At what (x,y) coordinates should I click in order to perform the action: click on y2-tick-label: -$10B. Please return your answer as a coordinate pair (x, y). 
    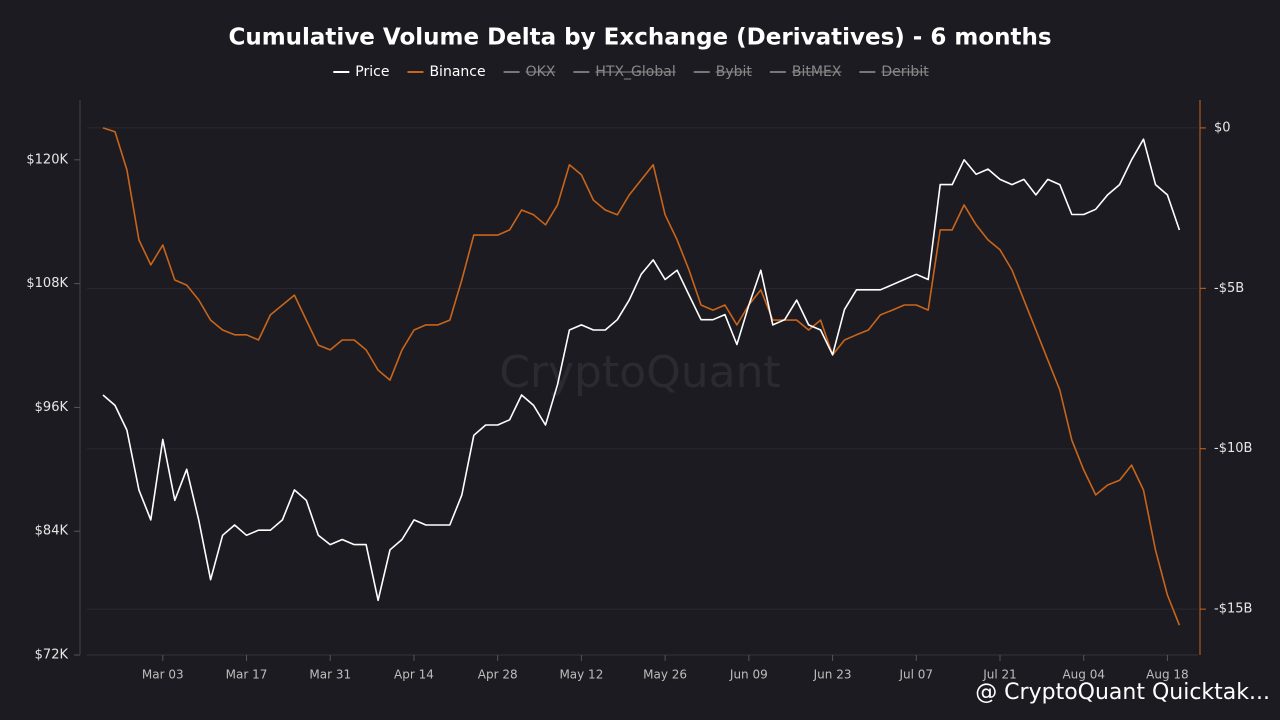
    Looking at the image, I should click on (1233, 448).